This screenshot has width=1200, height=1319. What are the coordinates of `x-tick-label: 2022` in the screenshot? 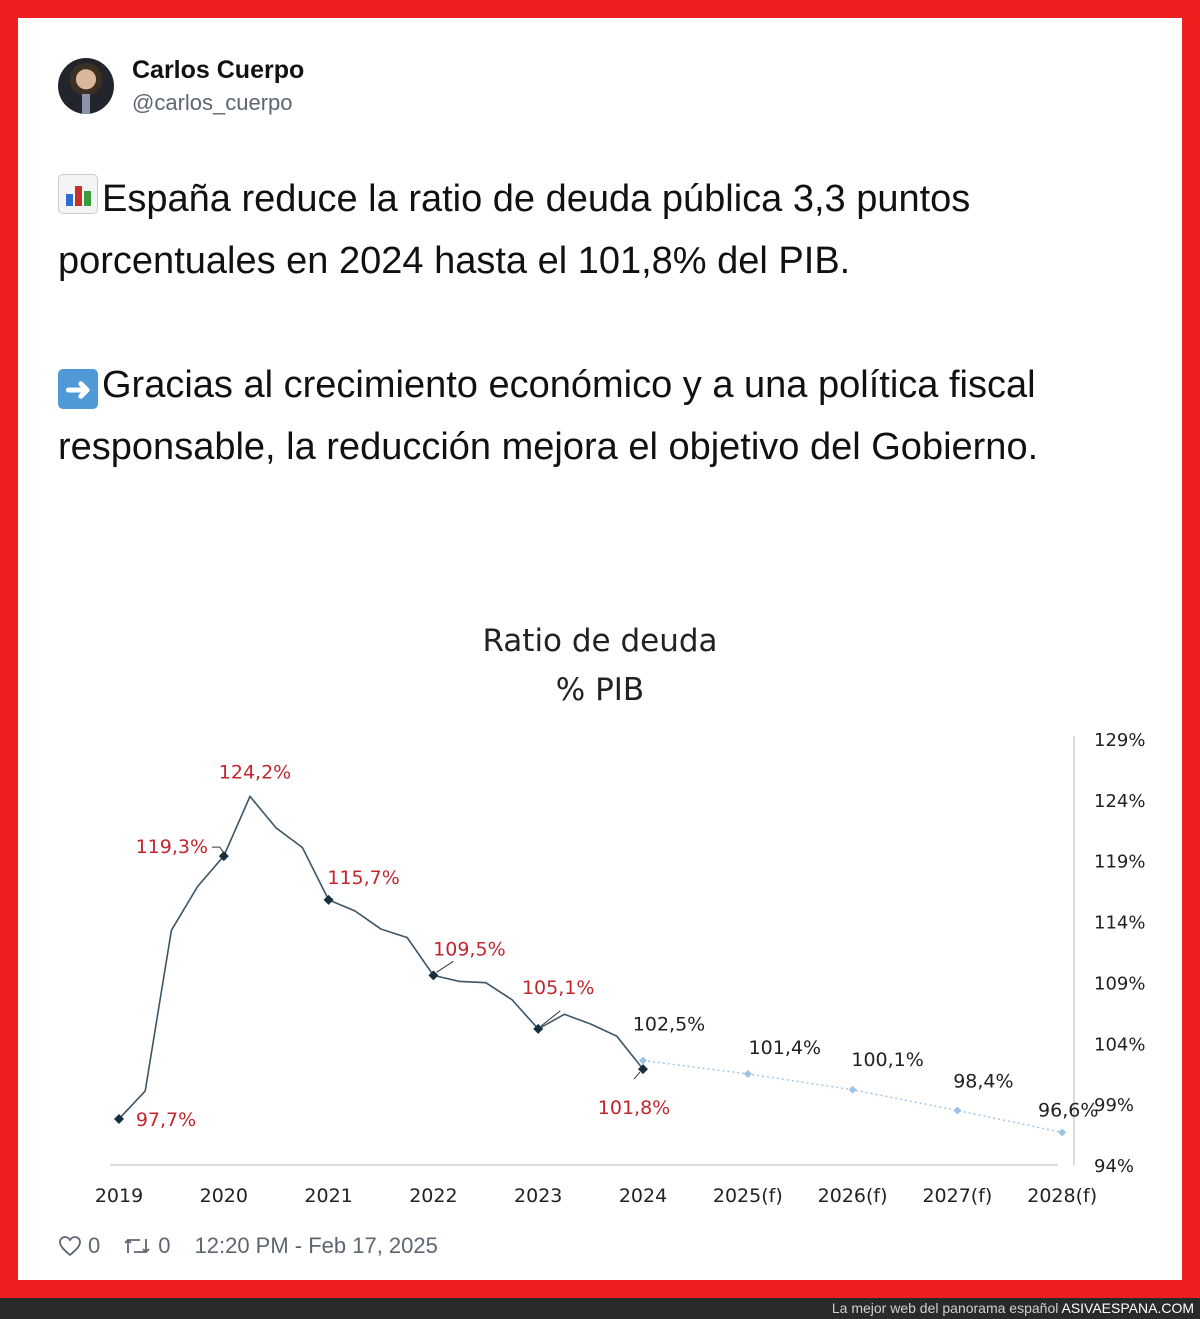 It's located at (433, 1196).